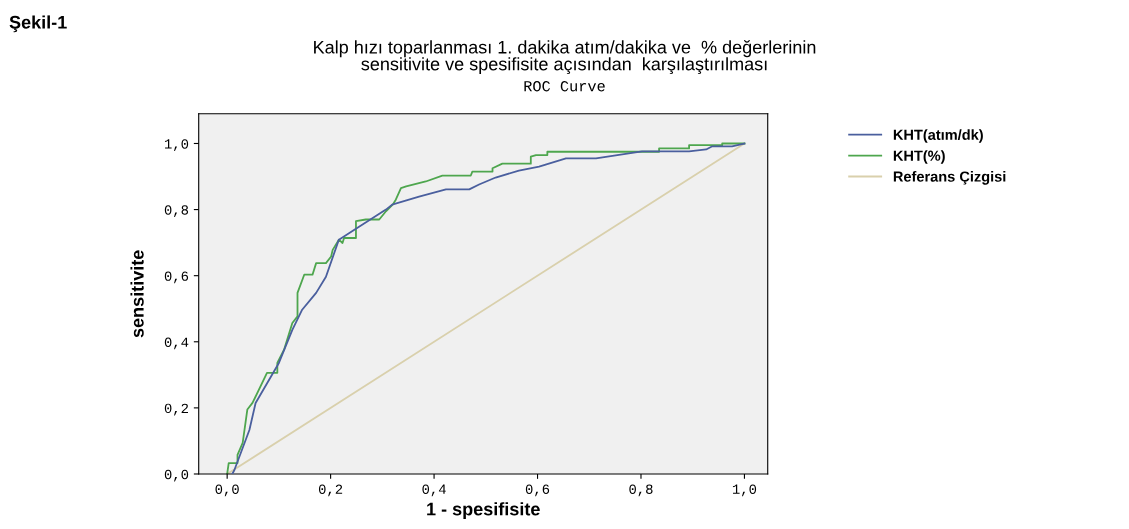 This screenshot has width=1129, height=529. Describe the element at coordinates (483, 511) in the screenshot. I see `x-axis-title: 1 - spesifisite` at that location.